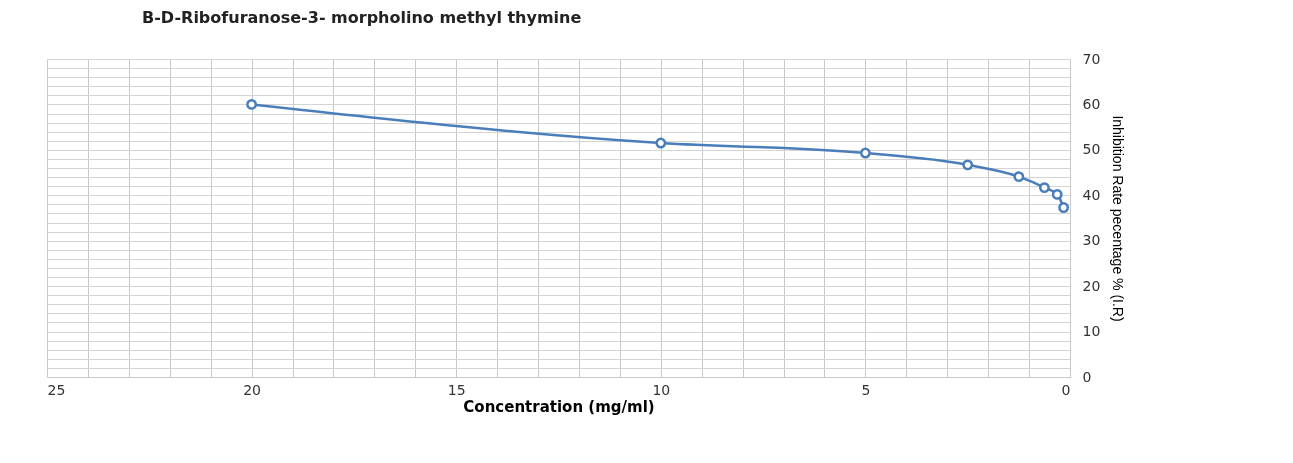  I want to click on y-tick-label: 70, so click(1091, 58).